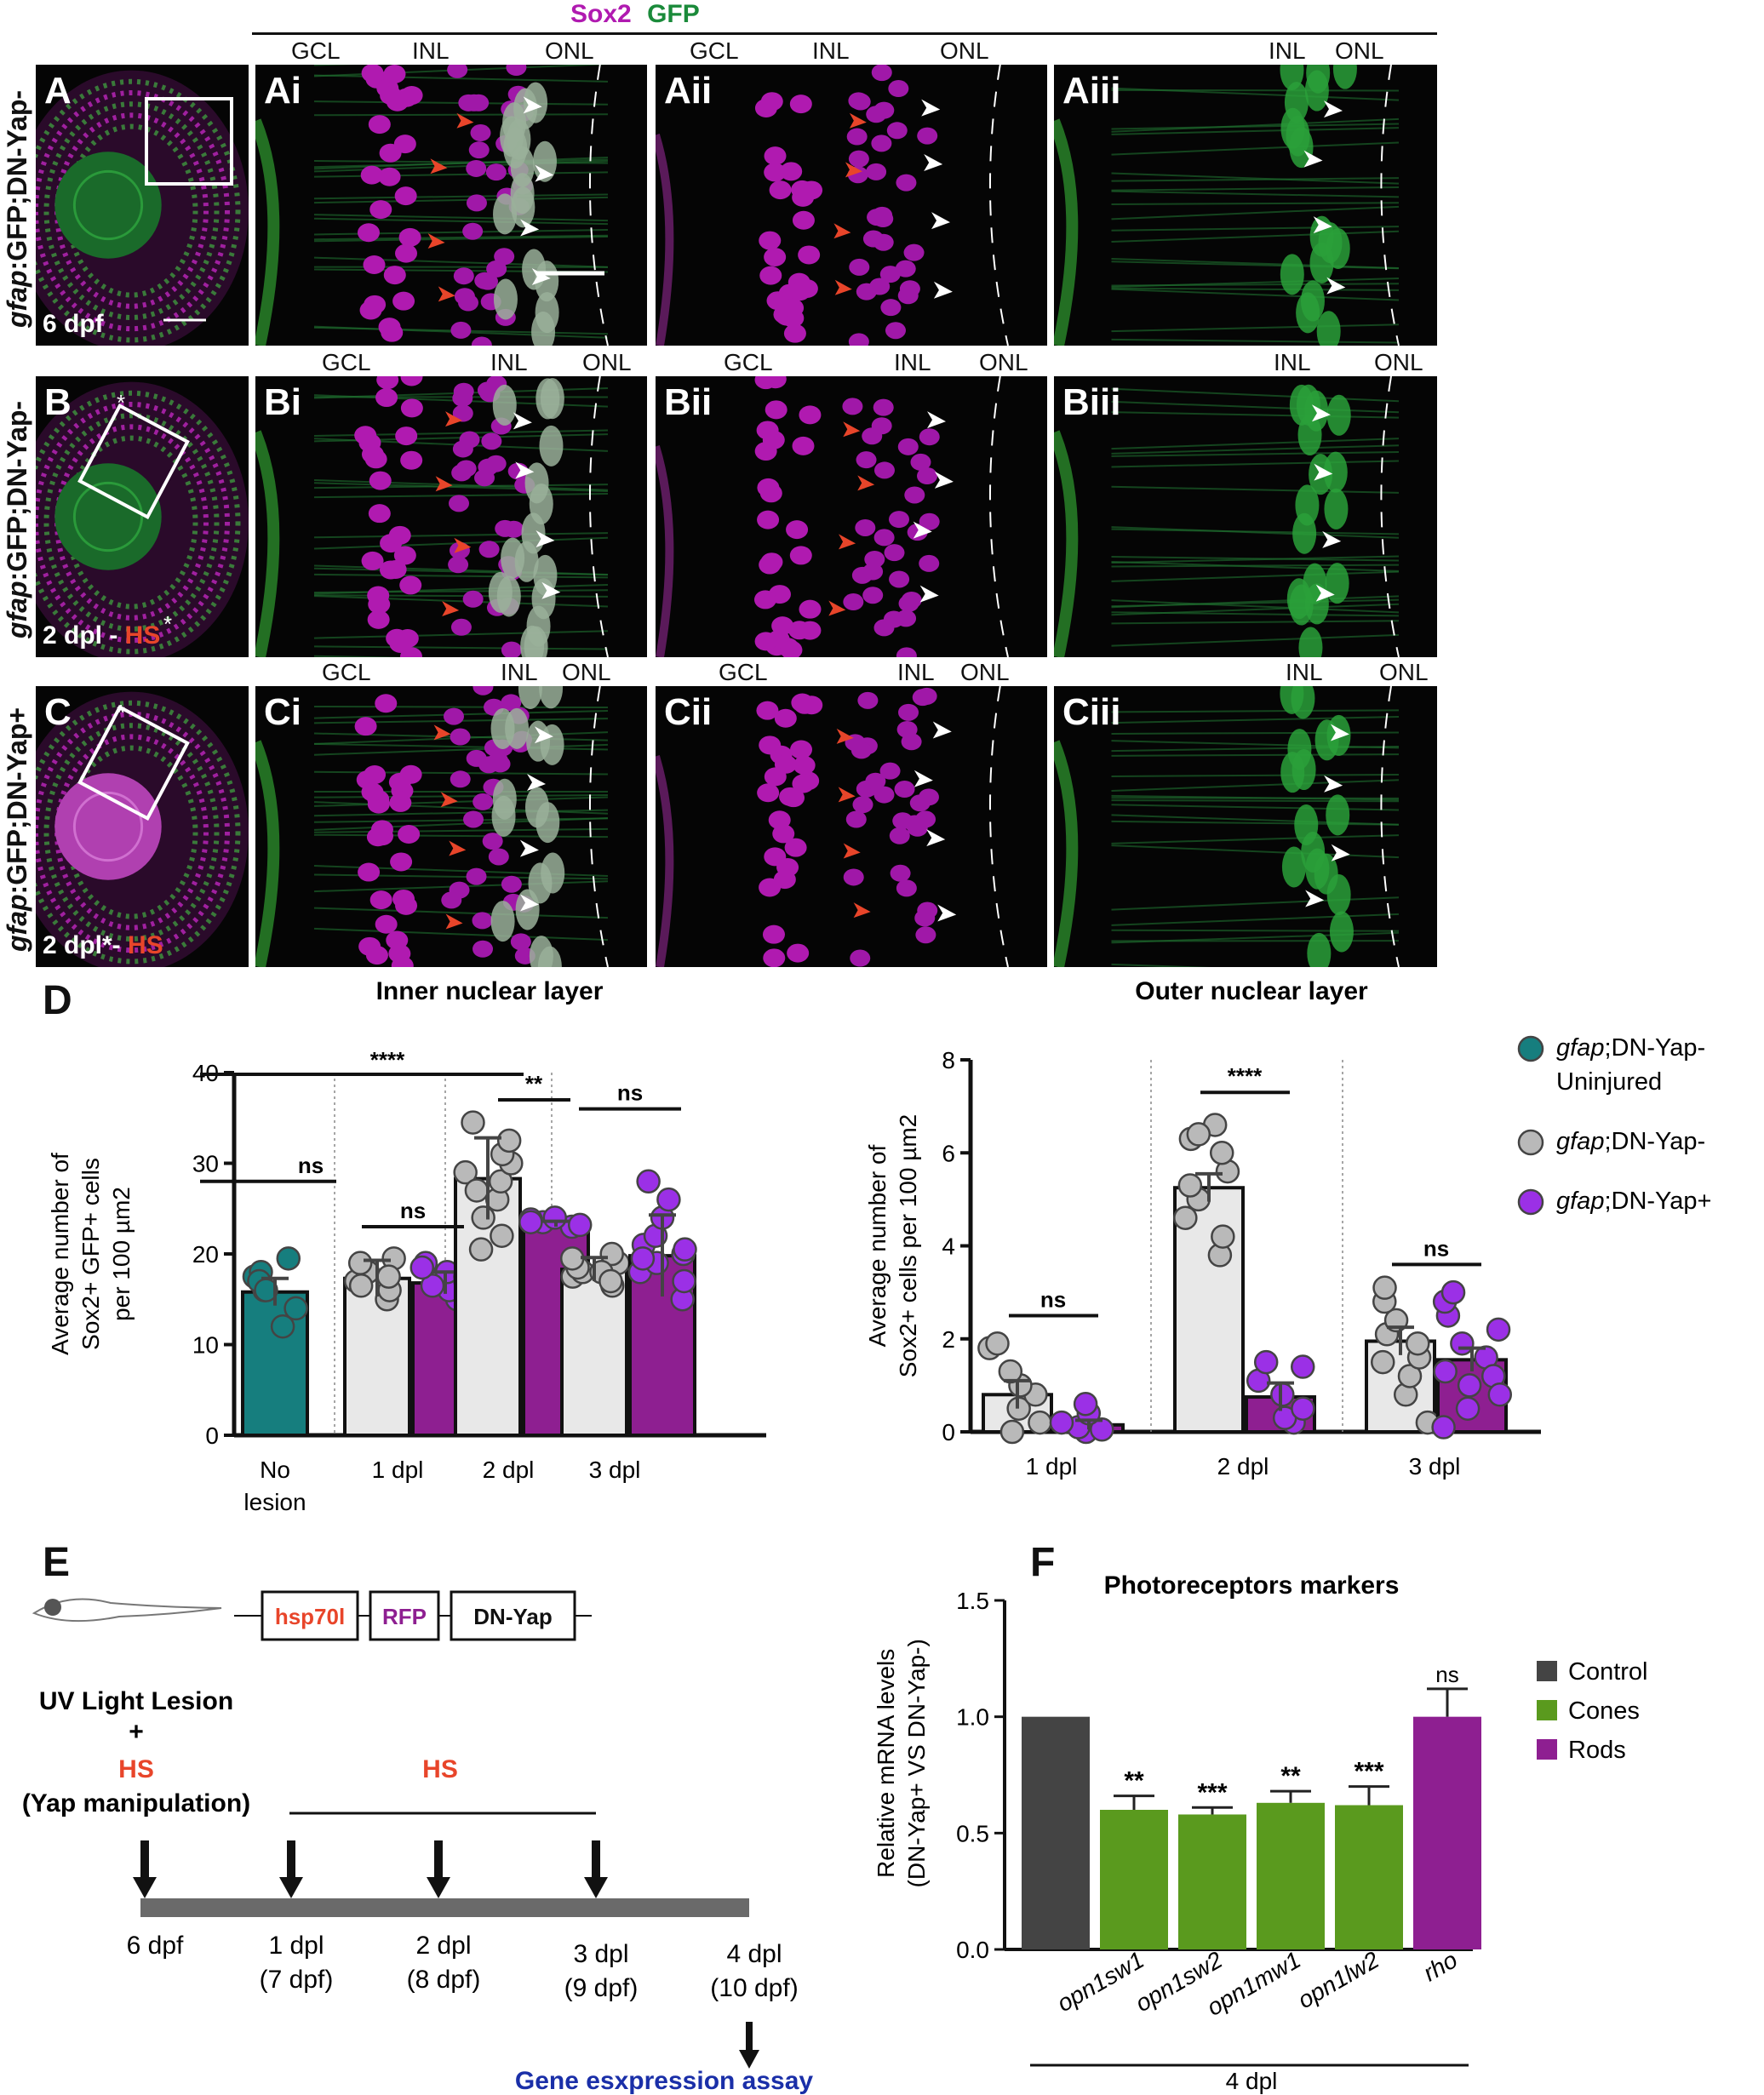  I want to click on y-axis-label: Sox2+ cells per 100 µm2, so click(908, 1246).